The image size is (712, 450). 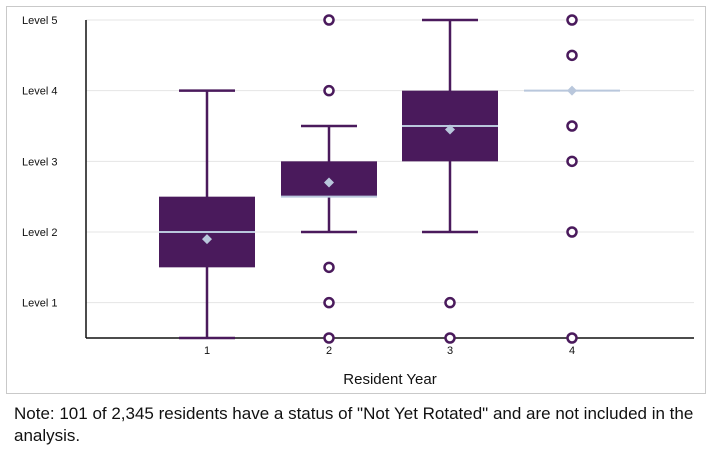 What do you see at coordinates (39, 304) in the screenshot?
I see `y-tick-label: Level 1` at bounding box center [39, 304].